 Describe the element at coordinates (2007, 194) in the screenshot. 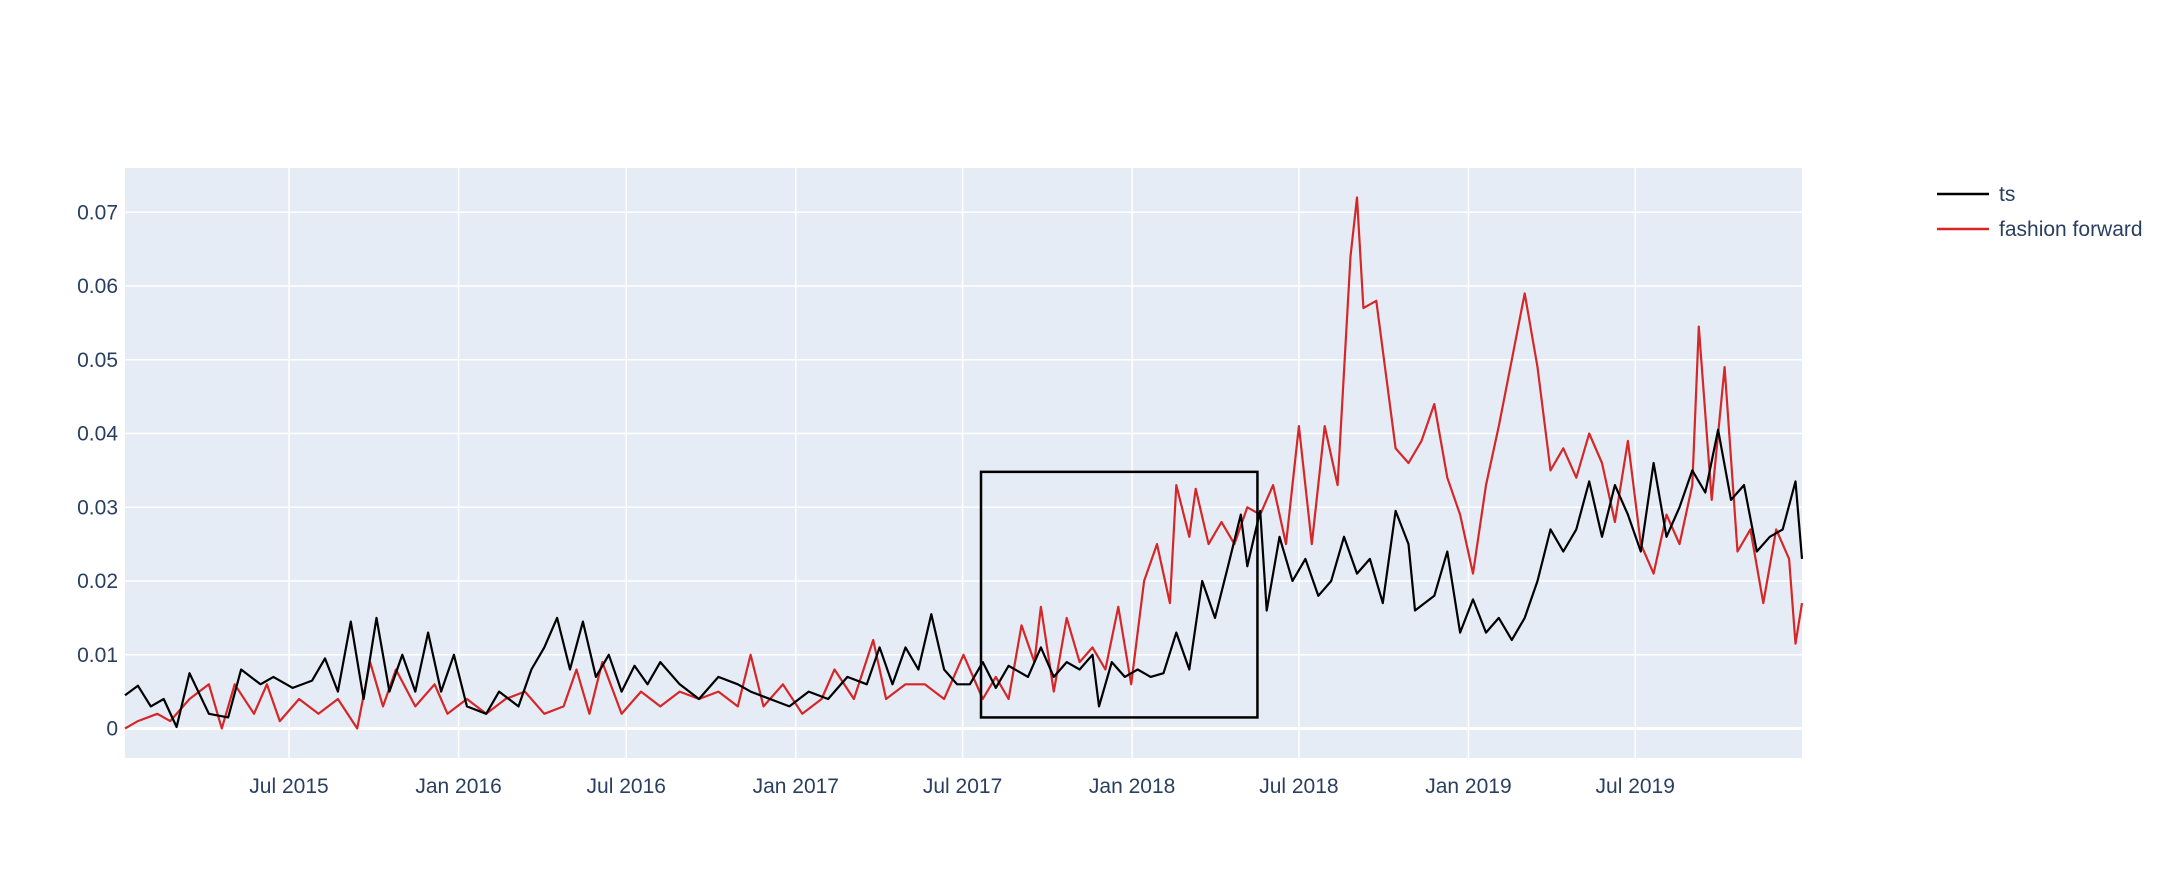

I see `legend-label: ts` at that location.